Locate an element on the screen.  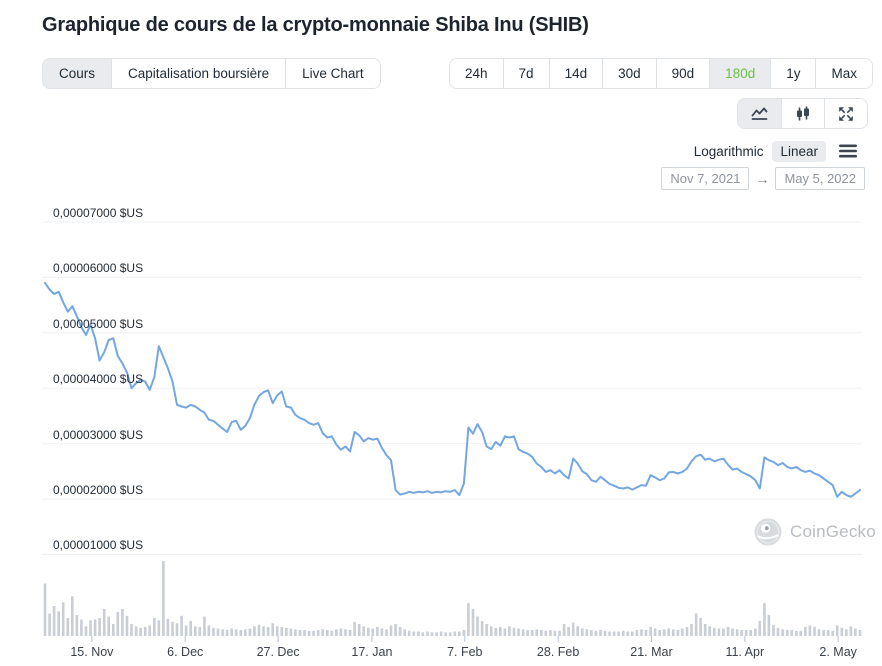
y-axis-label: 0,00007000 $US is located at coordinates (98, 213).